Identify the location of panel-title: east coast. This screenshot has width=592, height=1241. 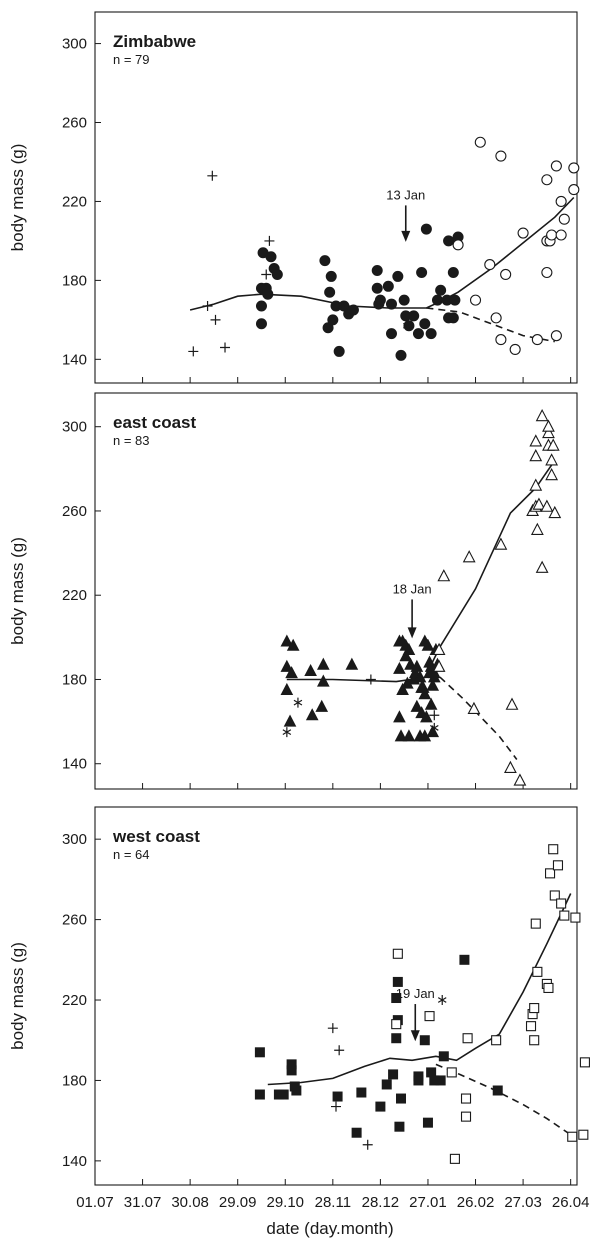
(154, 422).